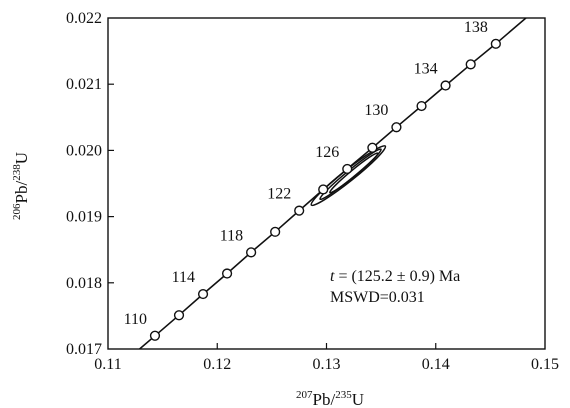 Image resolution: width=570 pixels, height=408 pixels. What do you see at coordinates (376, 110) in the screenshot?
I see `age-label: 130` at bounding box center [376, 110].